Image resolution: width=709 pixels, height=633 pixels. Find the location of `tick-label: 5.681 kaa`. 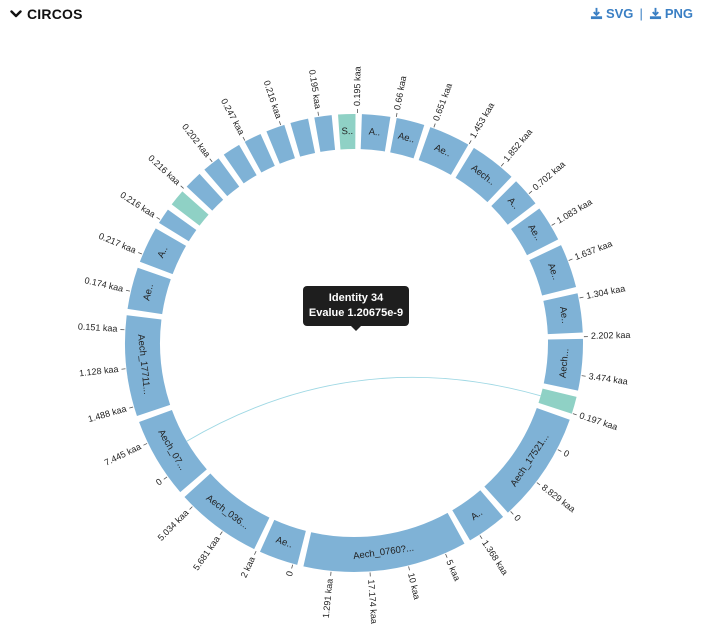

tick-label: 5.681 kaa is located at coordinates (206, 553).